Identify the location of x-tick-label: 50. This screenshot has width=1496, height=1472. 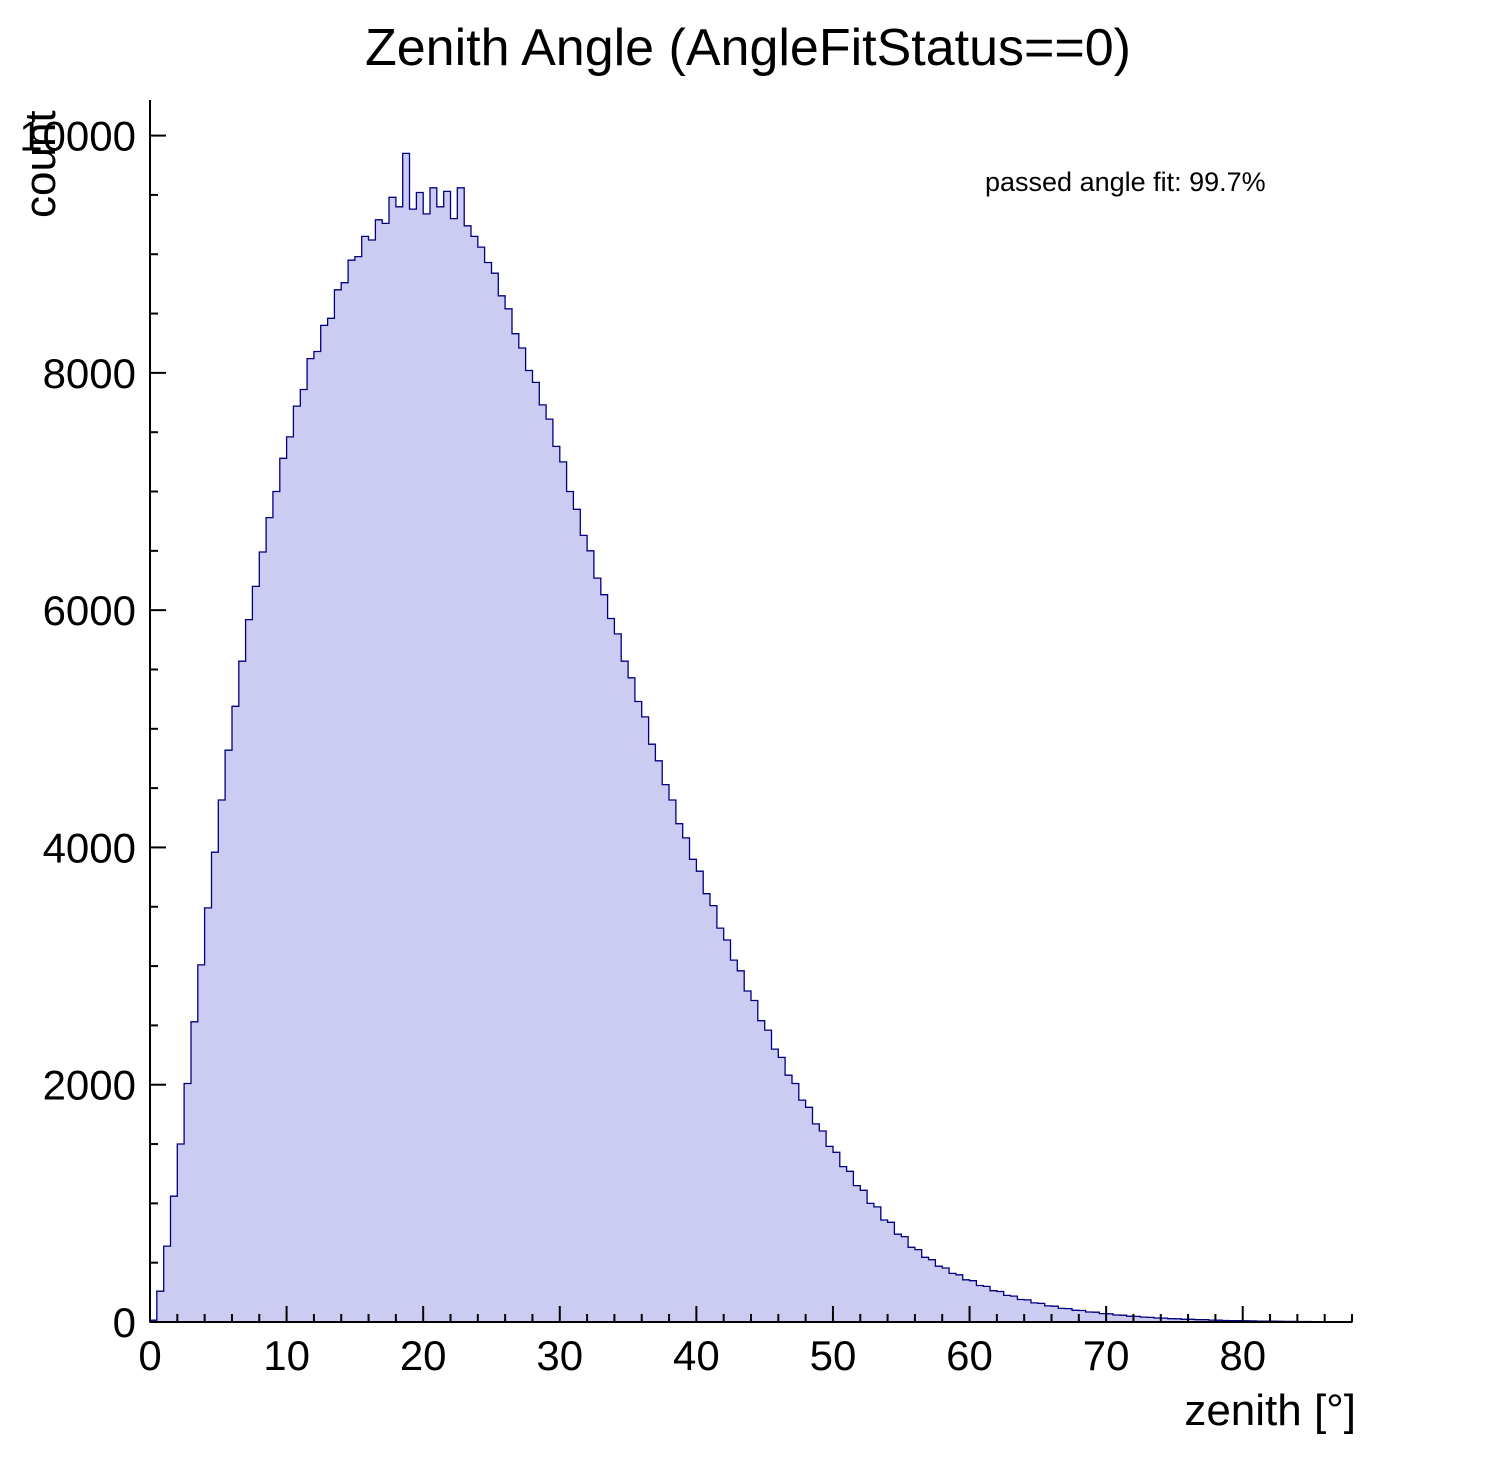
(833, 1355).